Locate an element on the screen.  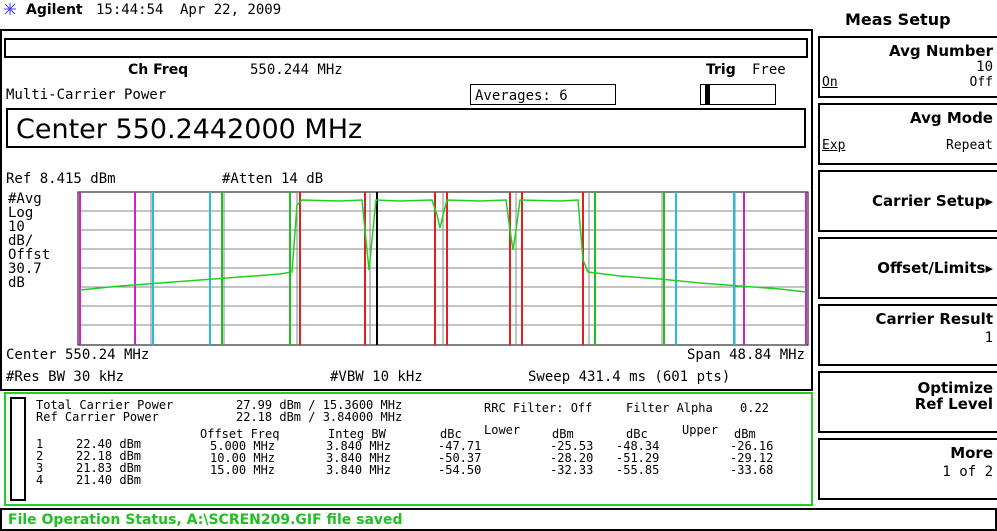
softkey-option: Off is located at coordinates (981, 82).